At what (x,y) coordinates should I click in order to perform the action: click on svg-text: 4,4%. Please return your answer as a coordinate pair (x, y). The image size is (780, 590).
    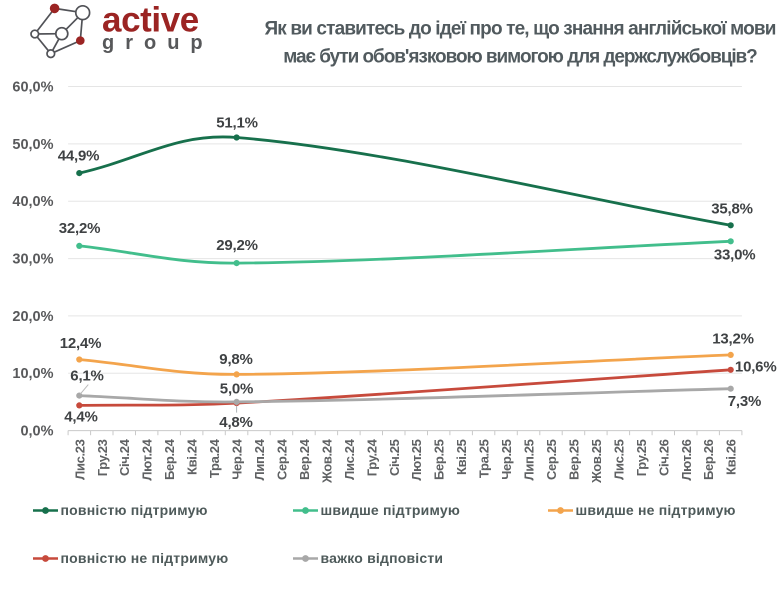
    Looking at the image, I should click on (80, 417).